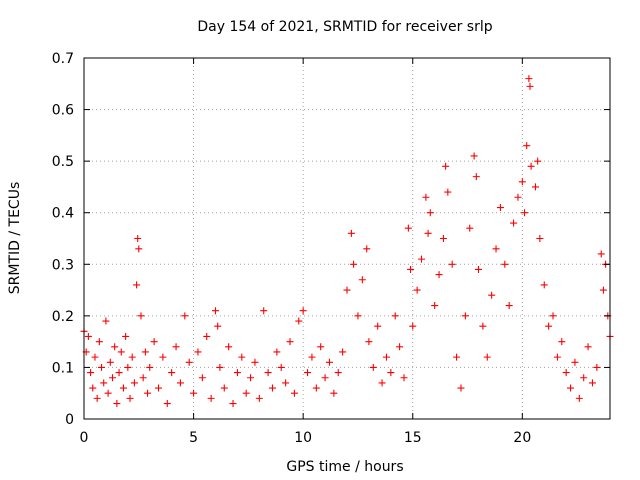  I want to click on y-tick-label: 0, so click(69, 420).